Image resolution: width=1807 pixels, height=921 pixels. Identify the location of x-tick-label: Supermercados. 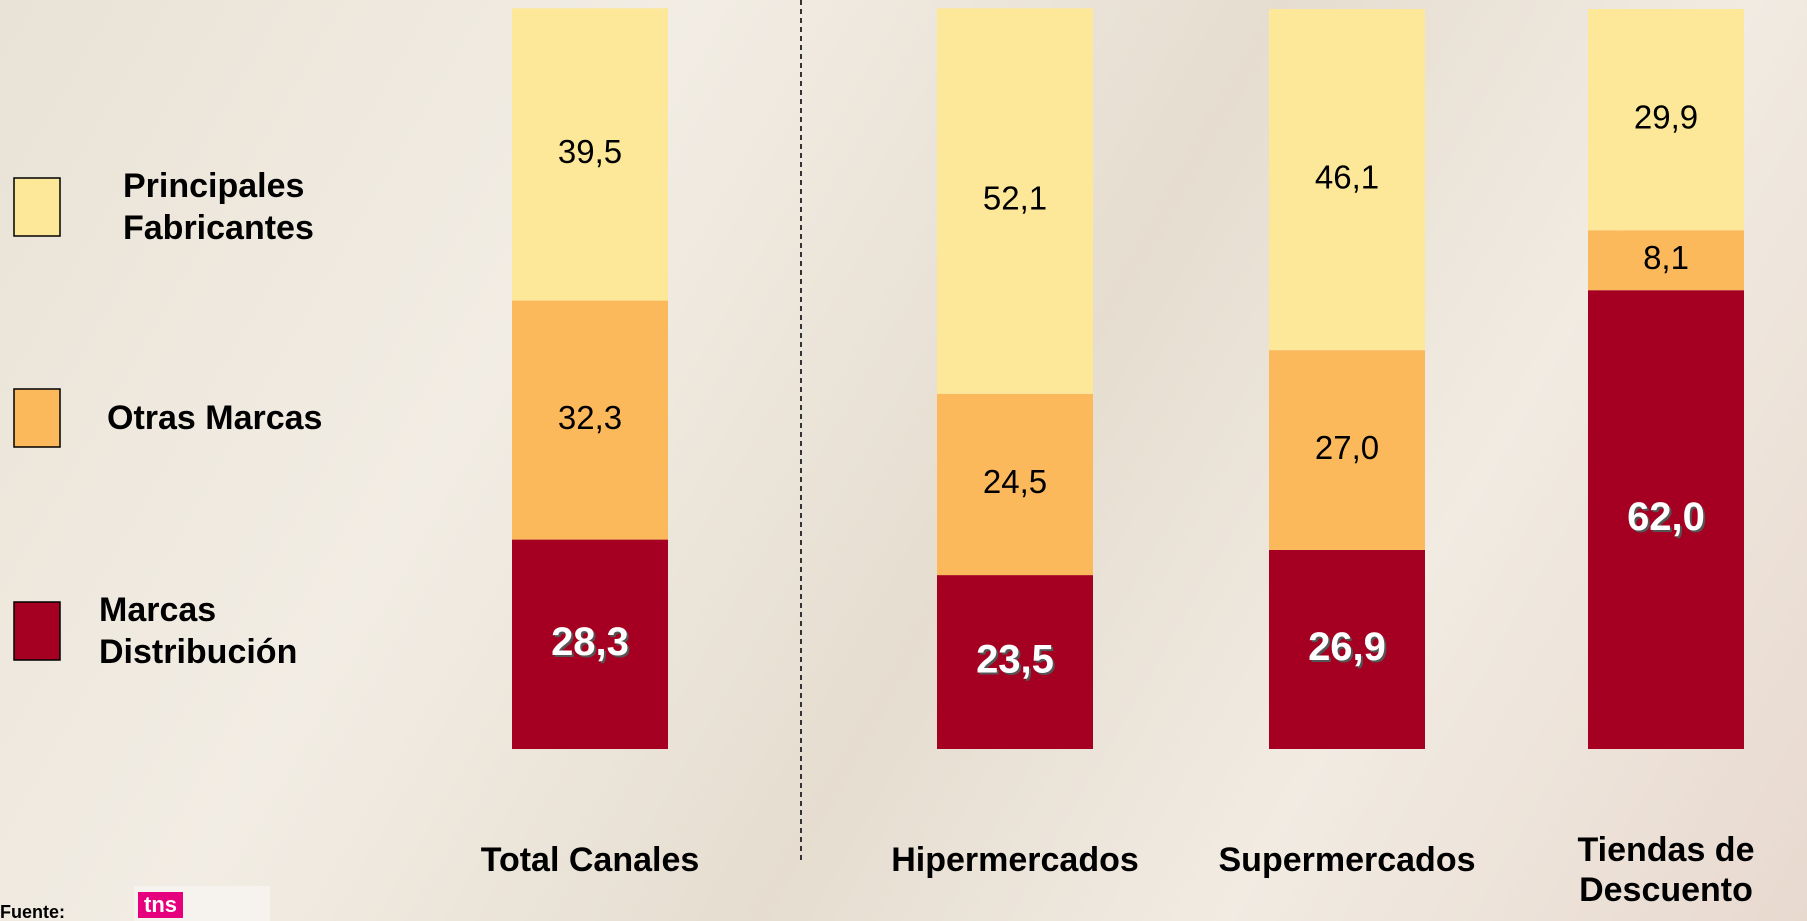
(1347, 860).